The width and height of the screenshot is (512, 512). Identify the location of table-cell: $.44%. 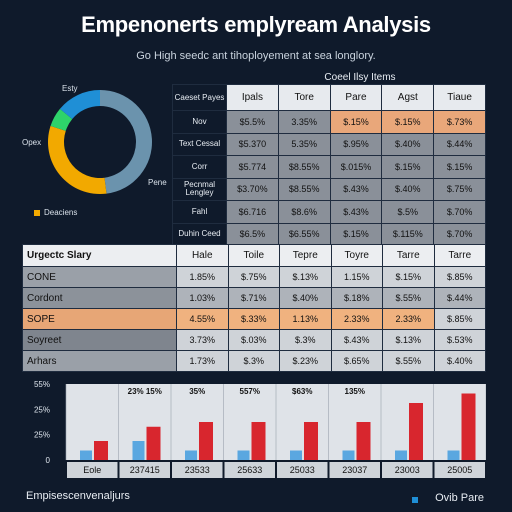
(459, 298).